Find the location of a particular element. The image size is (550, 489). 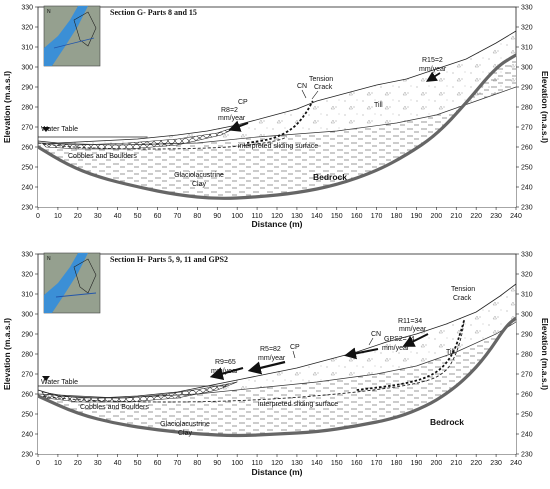

glacio-label: Glaciolacustrine is located at coordinates (185, 424).